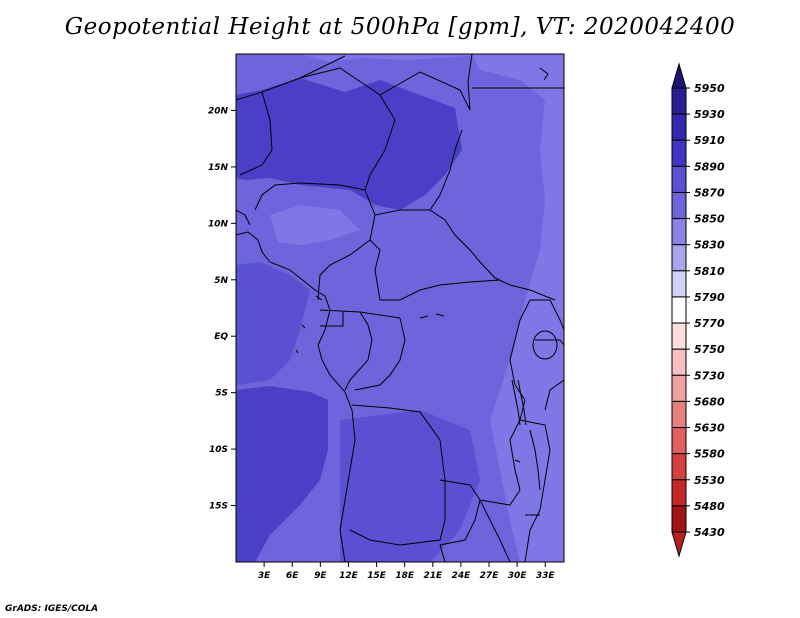 This screenshot has height=618, width=800. Describe the element at coordinates (709, 428) in the screenshot. I see `colorbar-label: 5630` at that location.